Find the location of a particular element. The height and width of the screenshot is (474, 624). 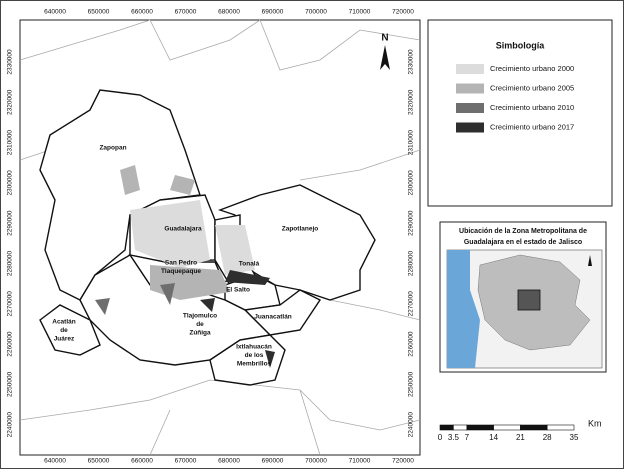

place-label: de los is located at coordinates (254, 355).